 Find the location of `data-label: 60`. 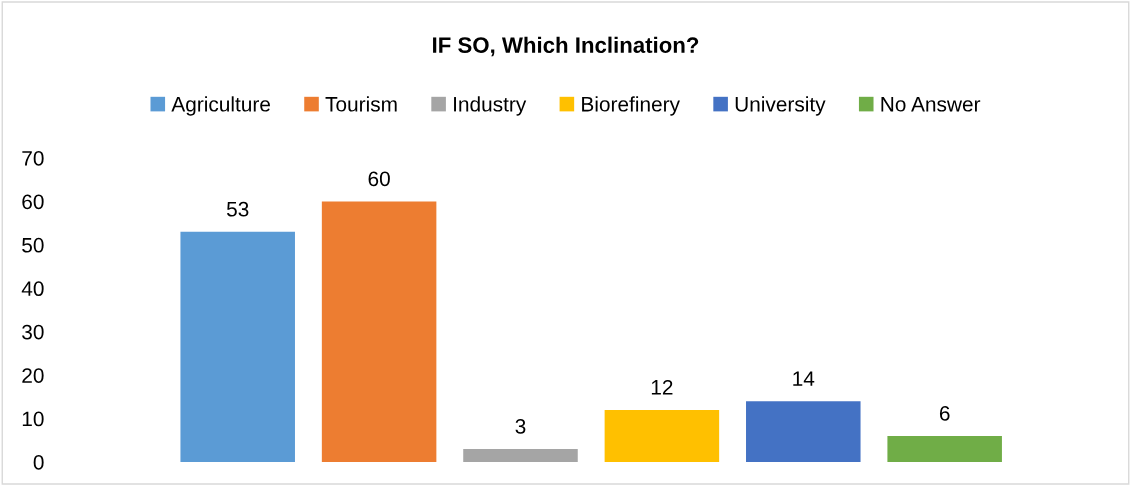

data-label: 60 is located at coordinates (379, 179).